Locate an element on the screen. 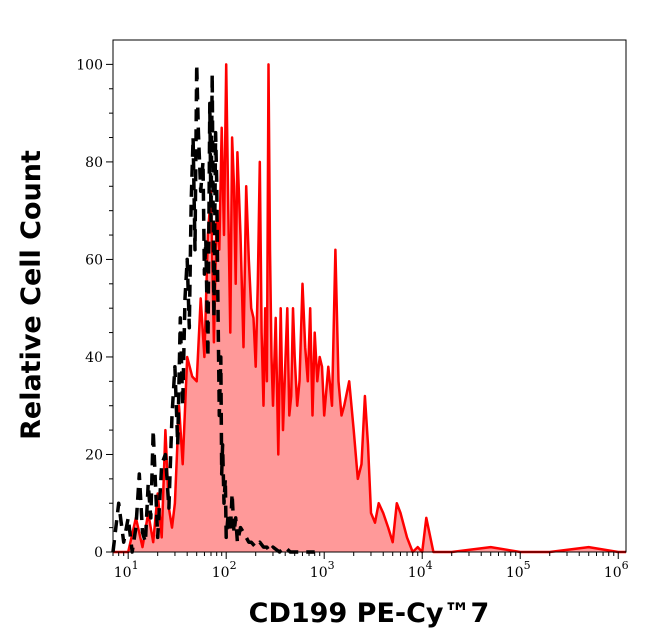 The image size is (646, 641). x-tick-label: 10¹ is located at coordinates (126, 570).